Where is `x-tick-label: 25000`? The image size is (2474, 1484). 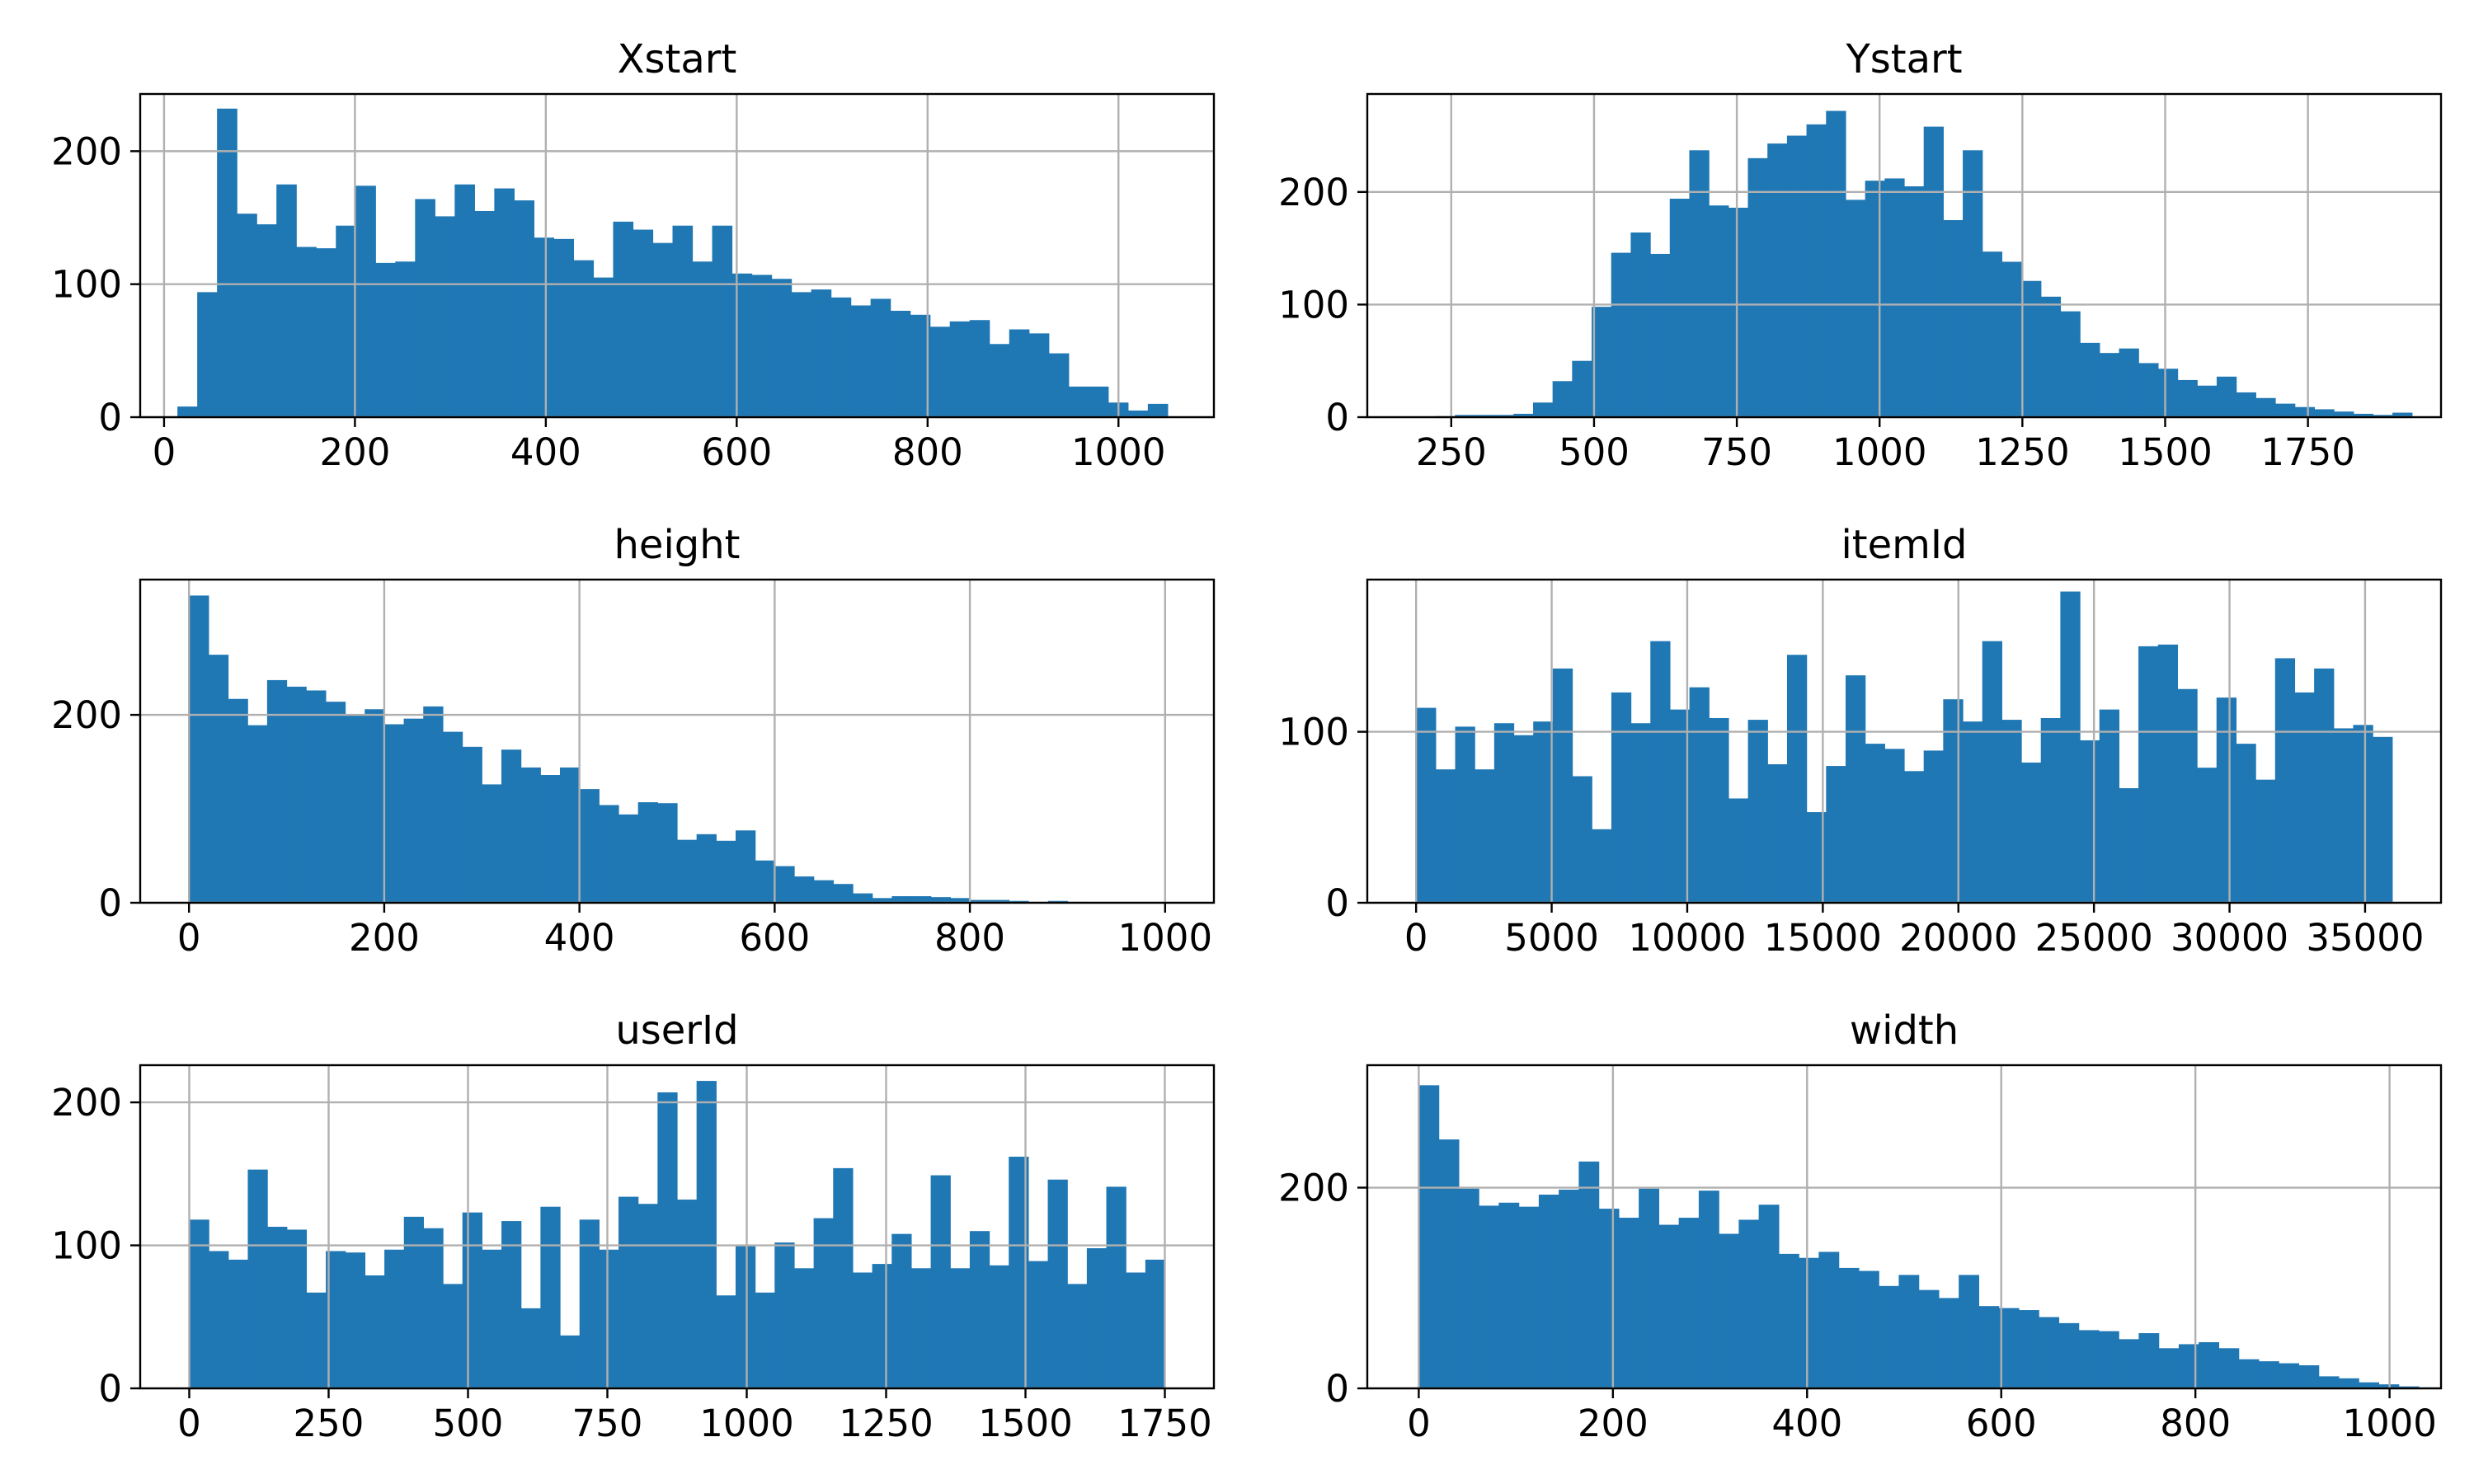 x-tick-label: 25000 is located at coordinates (2094, 938).